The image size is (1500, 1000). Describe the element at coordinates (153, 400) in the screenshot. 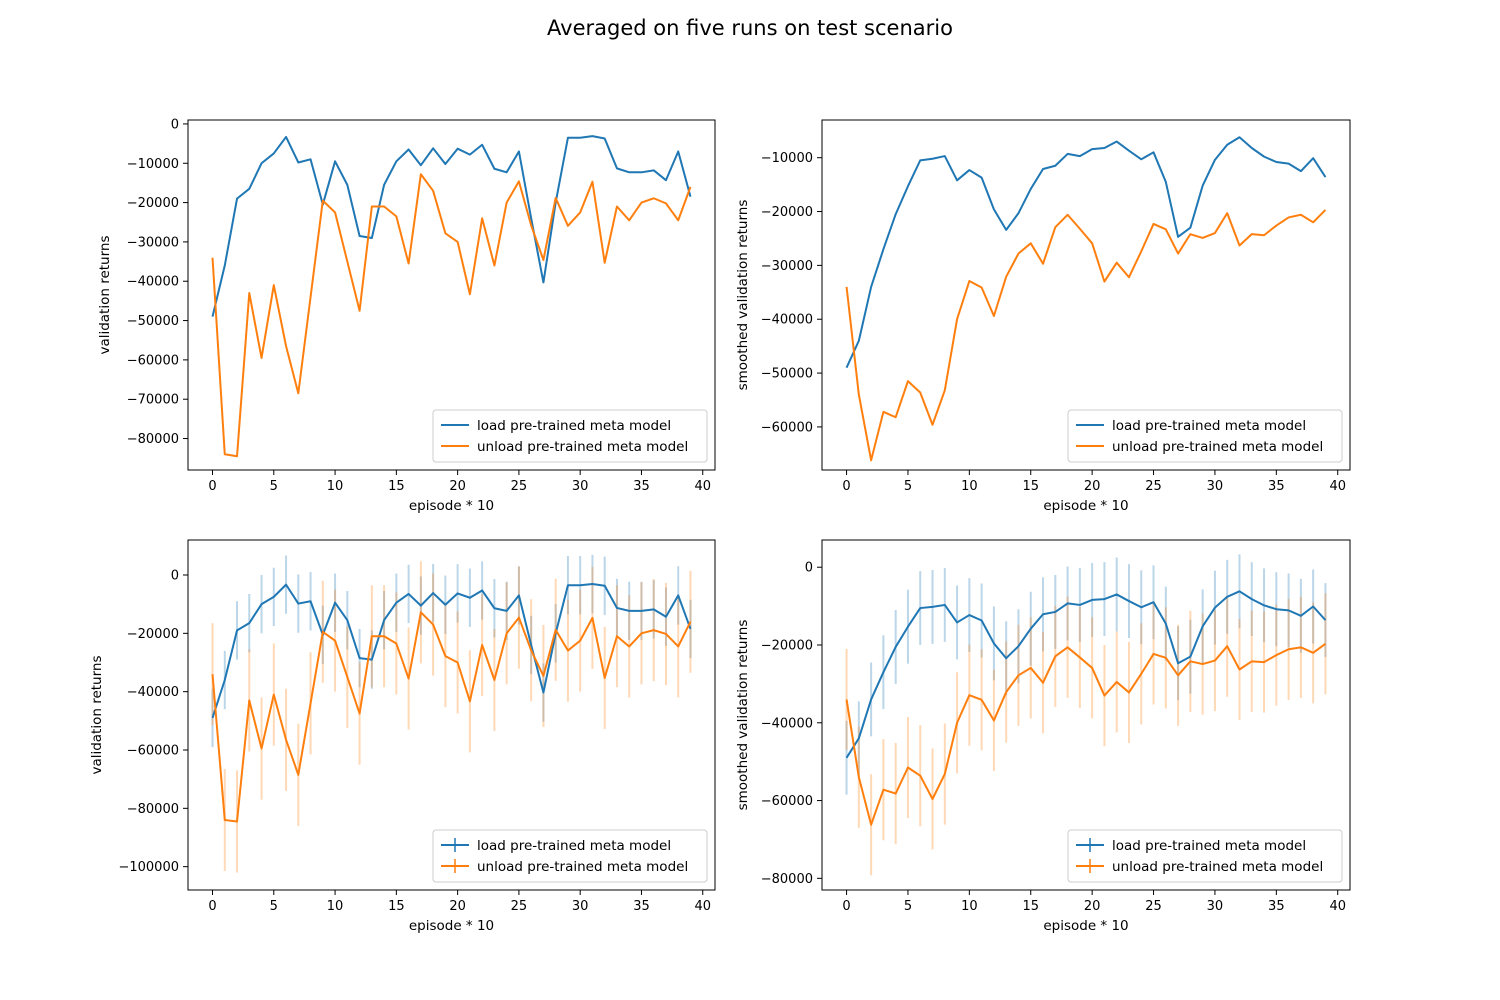

I see `y-tick-label: −70000` at that location.